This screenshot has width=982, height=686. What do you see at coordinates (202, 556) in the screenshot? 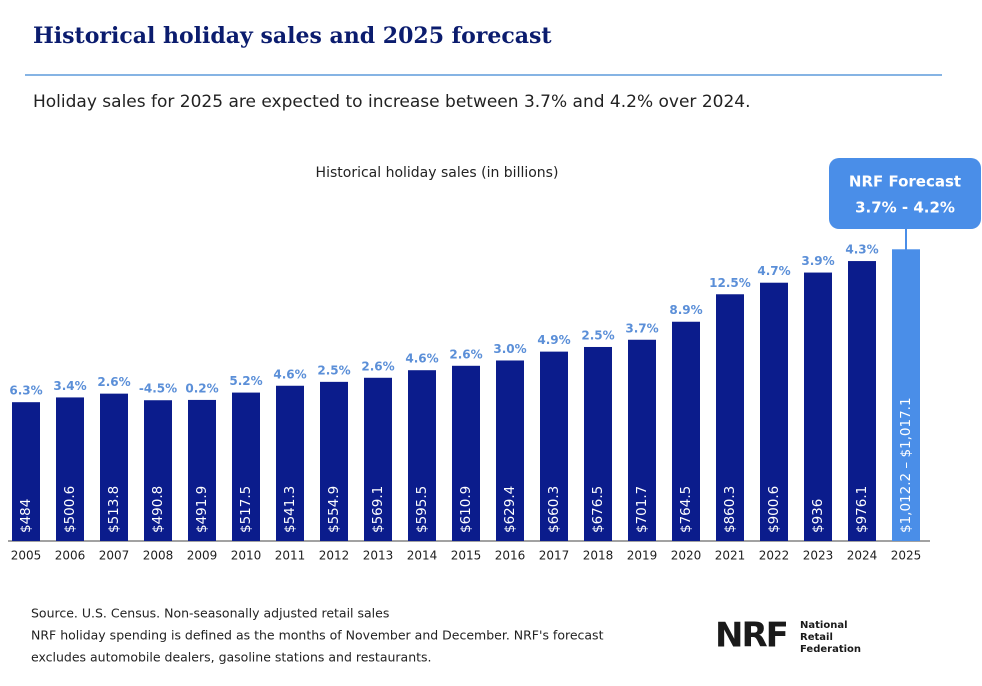
I see `x-tick-label: 2009` at bounding box center [202, 556].